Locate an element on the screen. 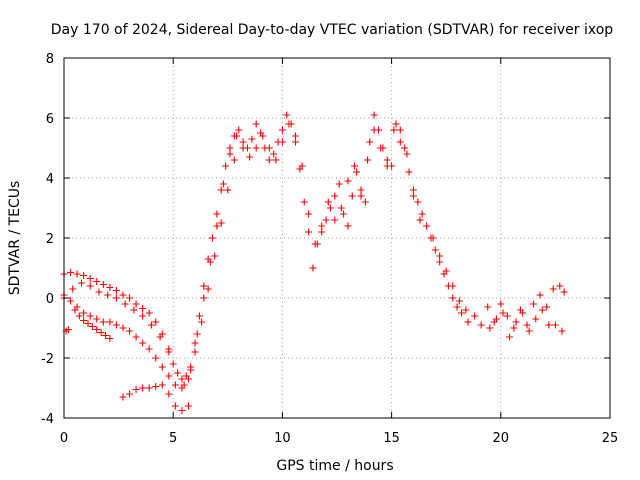  x-tick-label: 20 is located at coordinates (501, 438).